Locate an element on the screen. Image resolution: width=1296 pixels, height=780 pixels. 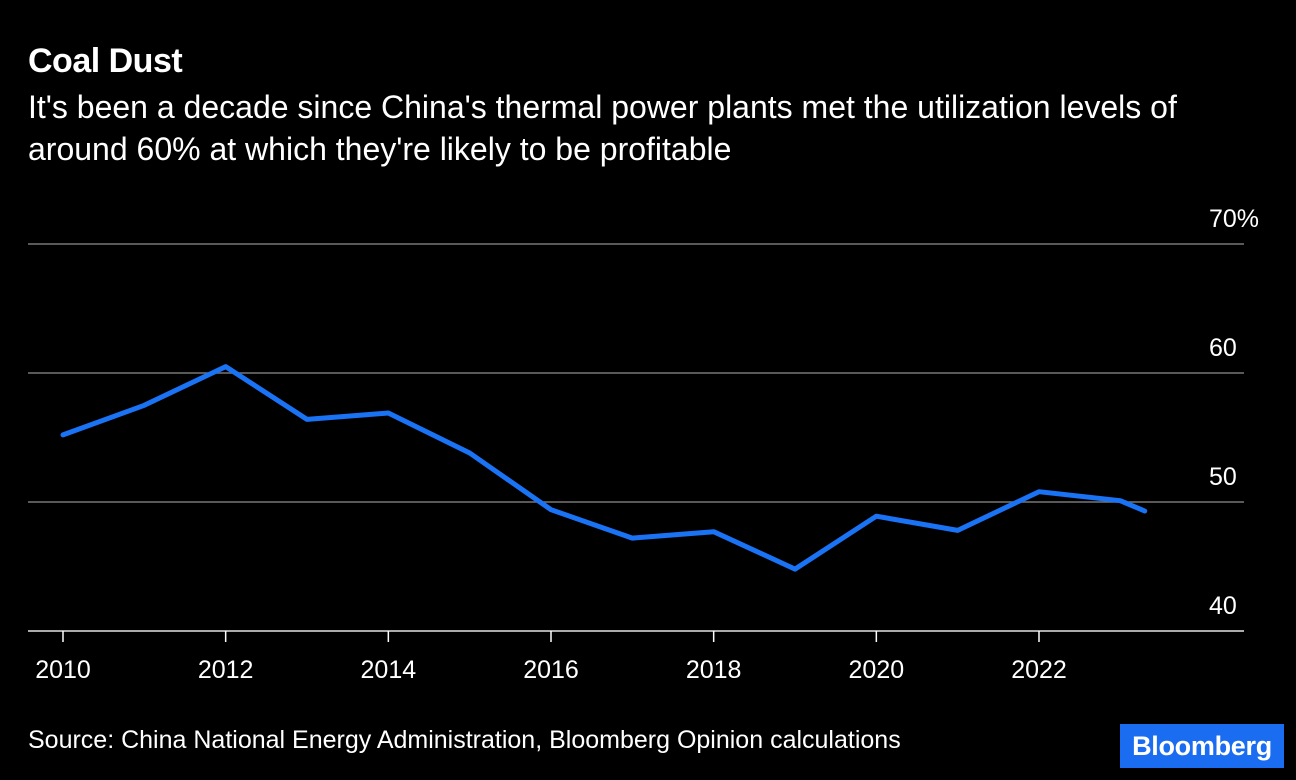
bloomberg-logo: Bloomberg is located at coordinates (1202, 746).